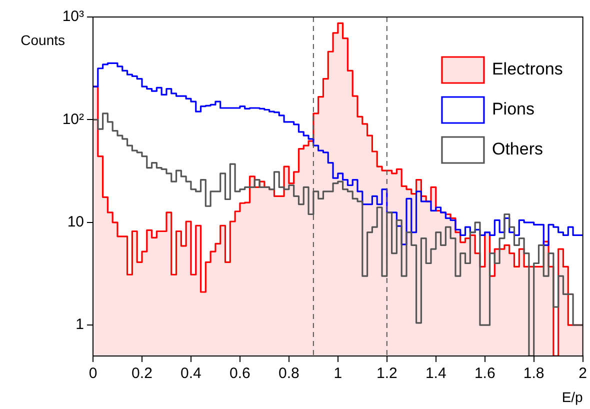 The image size is (590, 409). Describe the element at coordinates (485, 373) in the screenshot. I see `x-tick-label: 1.6` at that location.